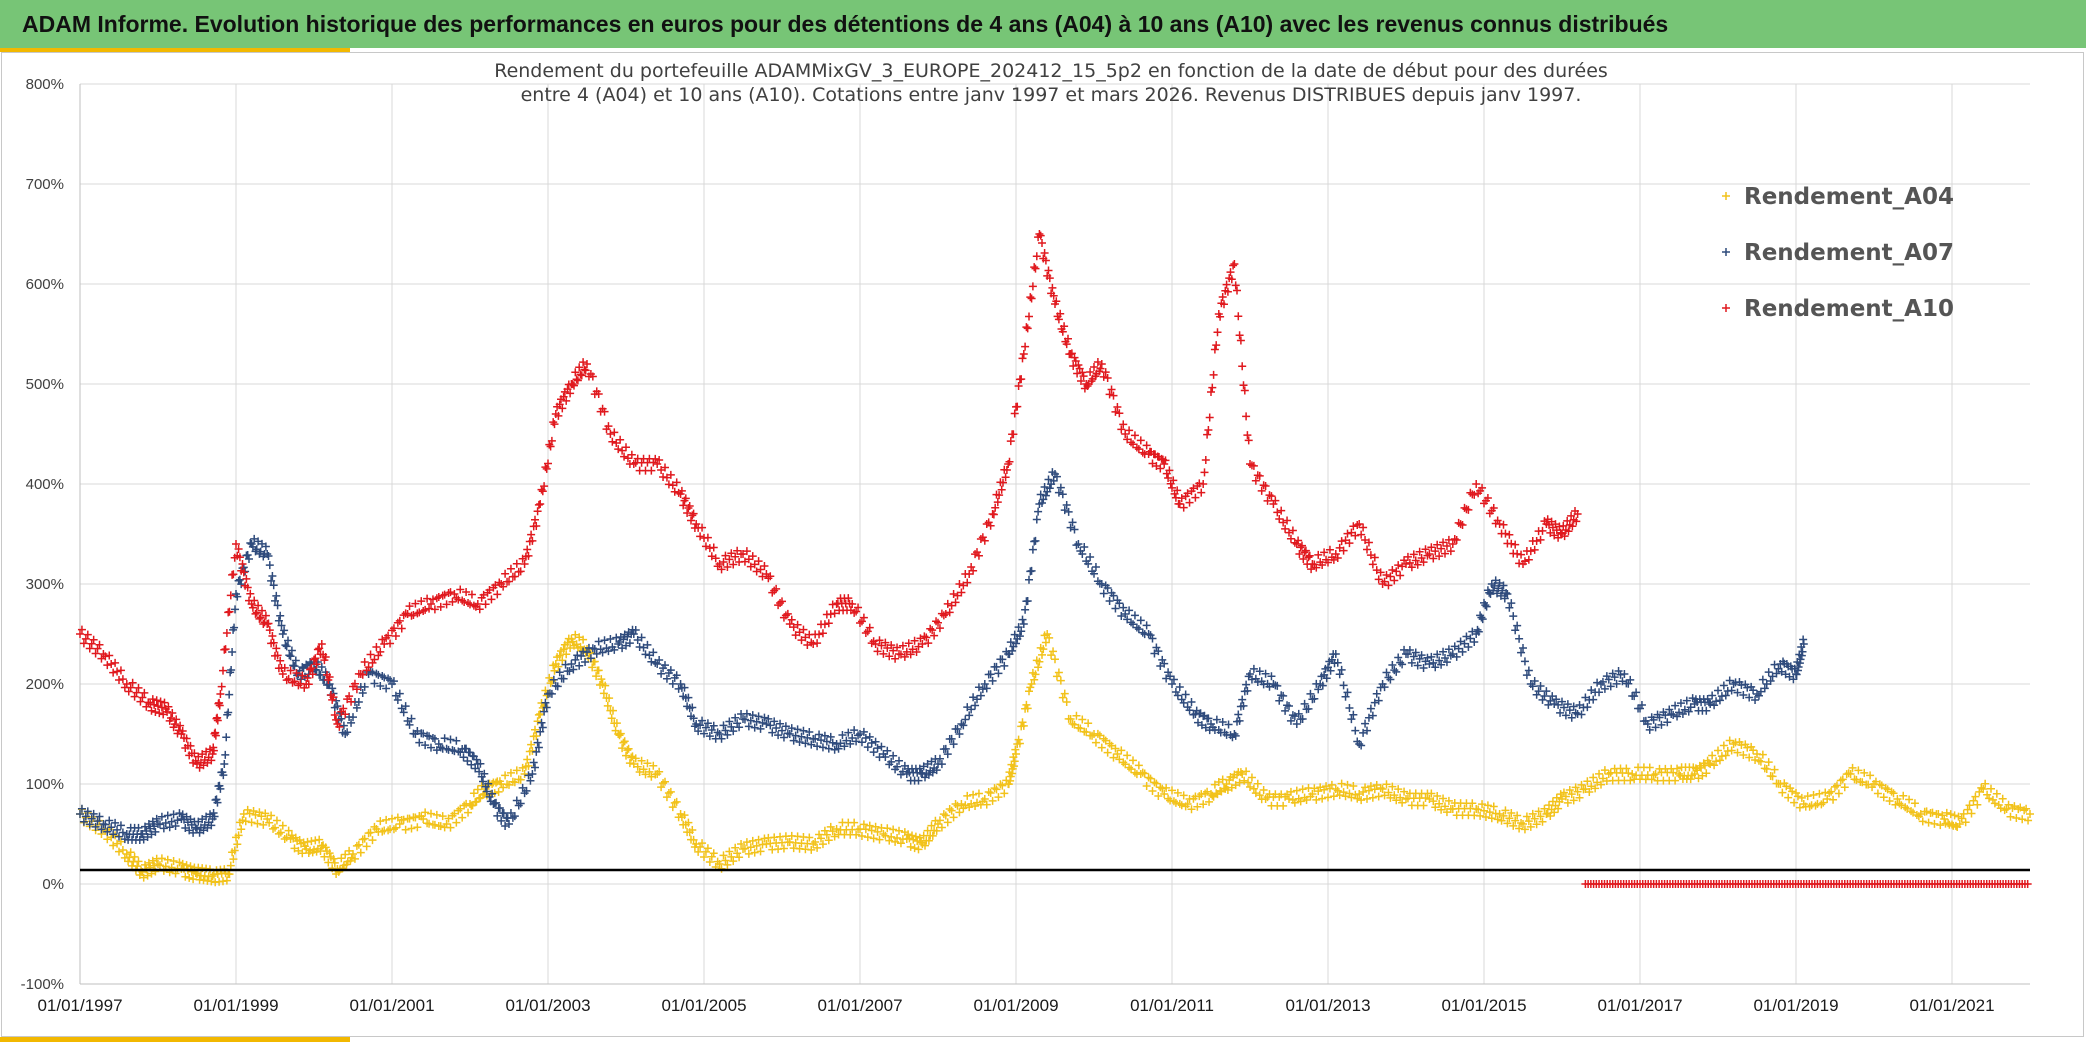 This screenshot has height=1043, width=2086. Describe the element at coordinates (79, 1005) in the screenshot. I see `x-tick-label: 01/01/1997` at that location.